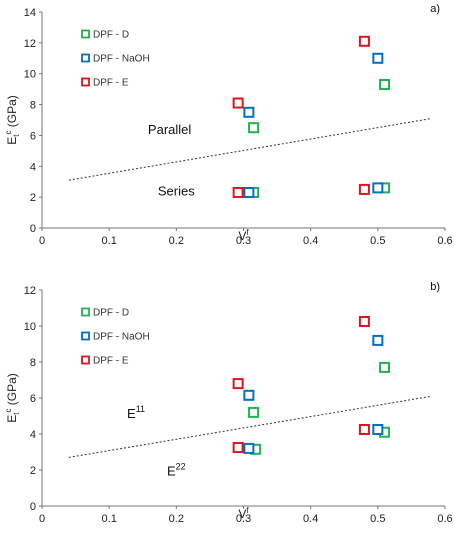 The image size is (454, 550). I want to click on panel-a-annotation-text: Series, so click(176, 191).